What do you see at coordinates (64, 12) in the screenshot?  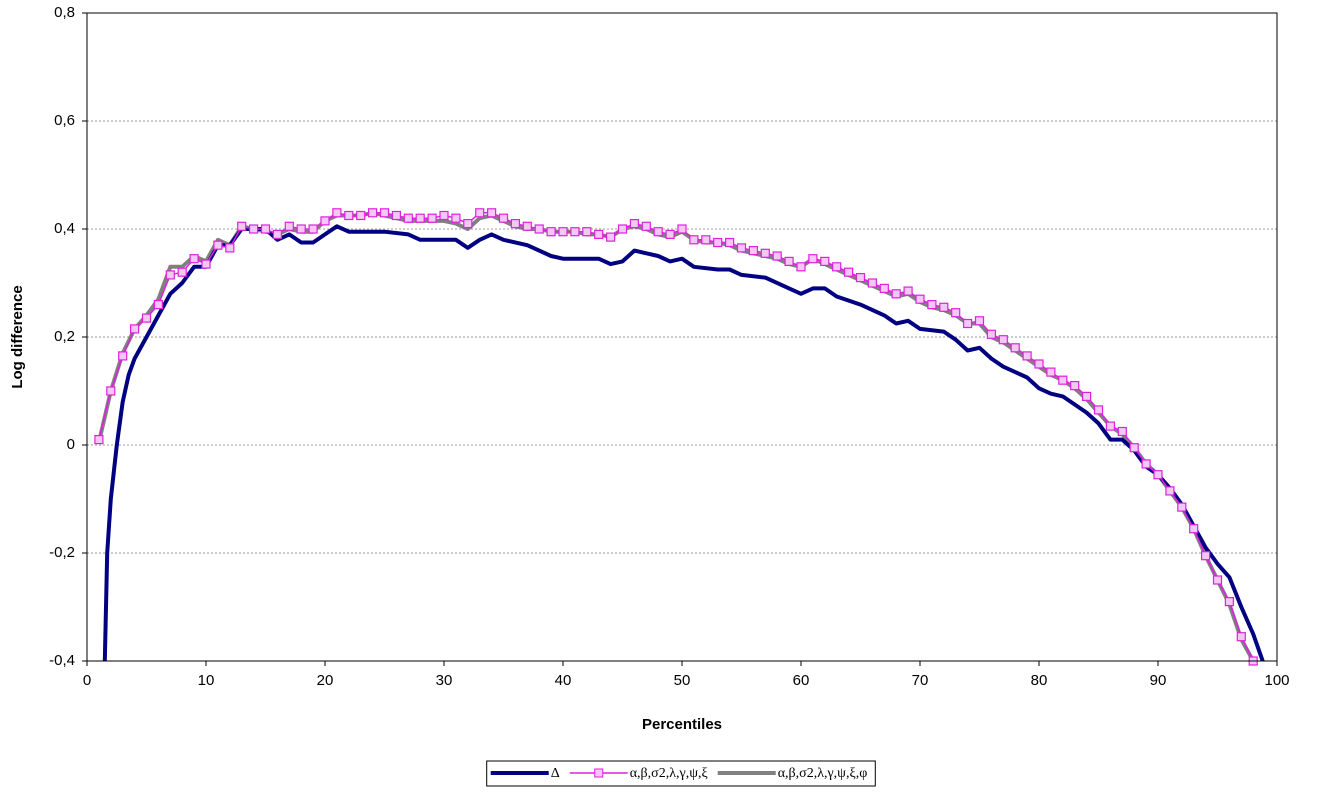 I see `y-tick-label: 0,8` at bounding box center [64, 12].